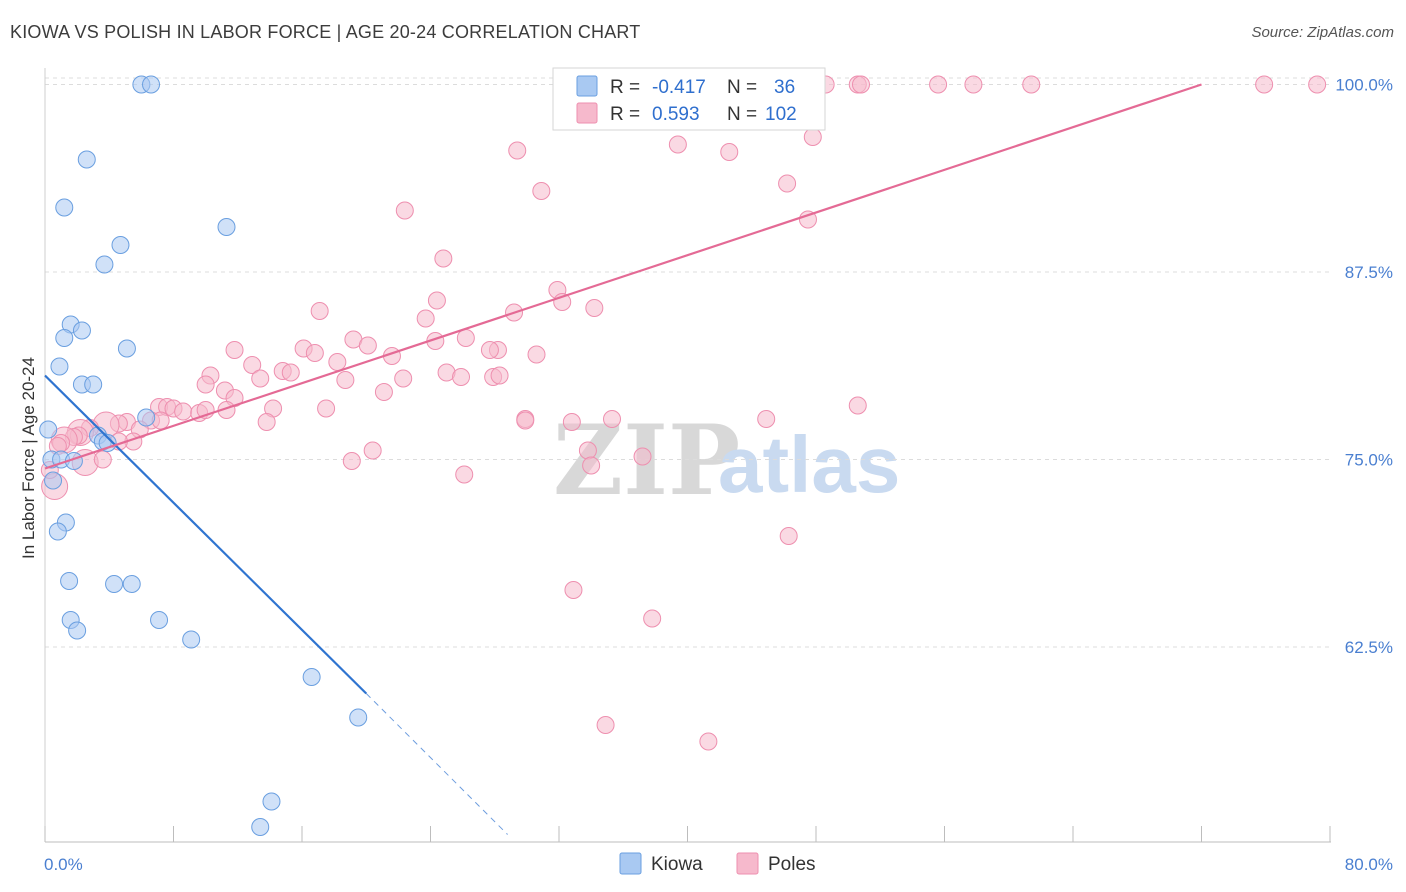 This screenshot has height=892, width=1406. I want to click on kiowa-n-label: N =, so click(742, 87).